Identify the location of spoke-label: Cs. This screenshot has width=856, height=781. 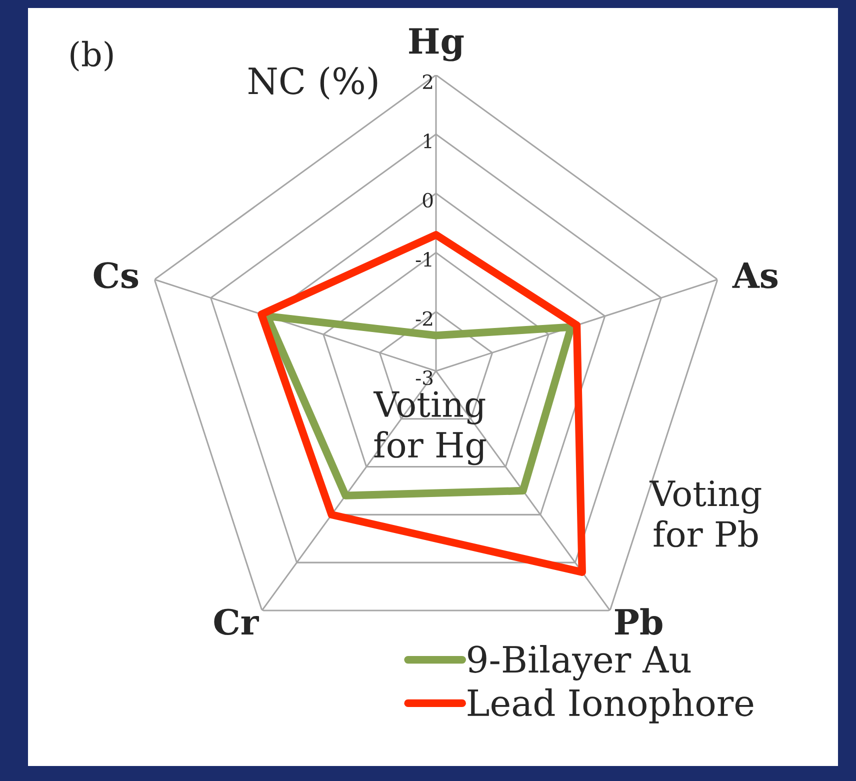
(116, 275).